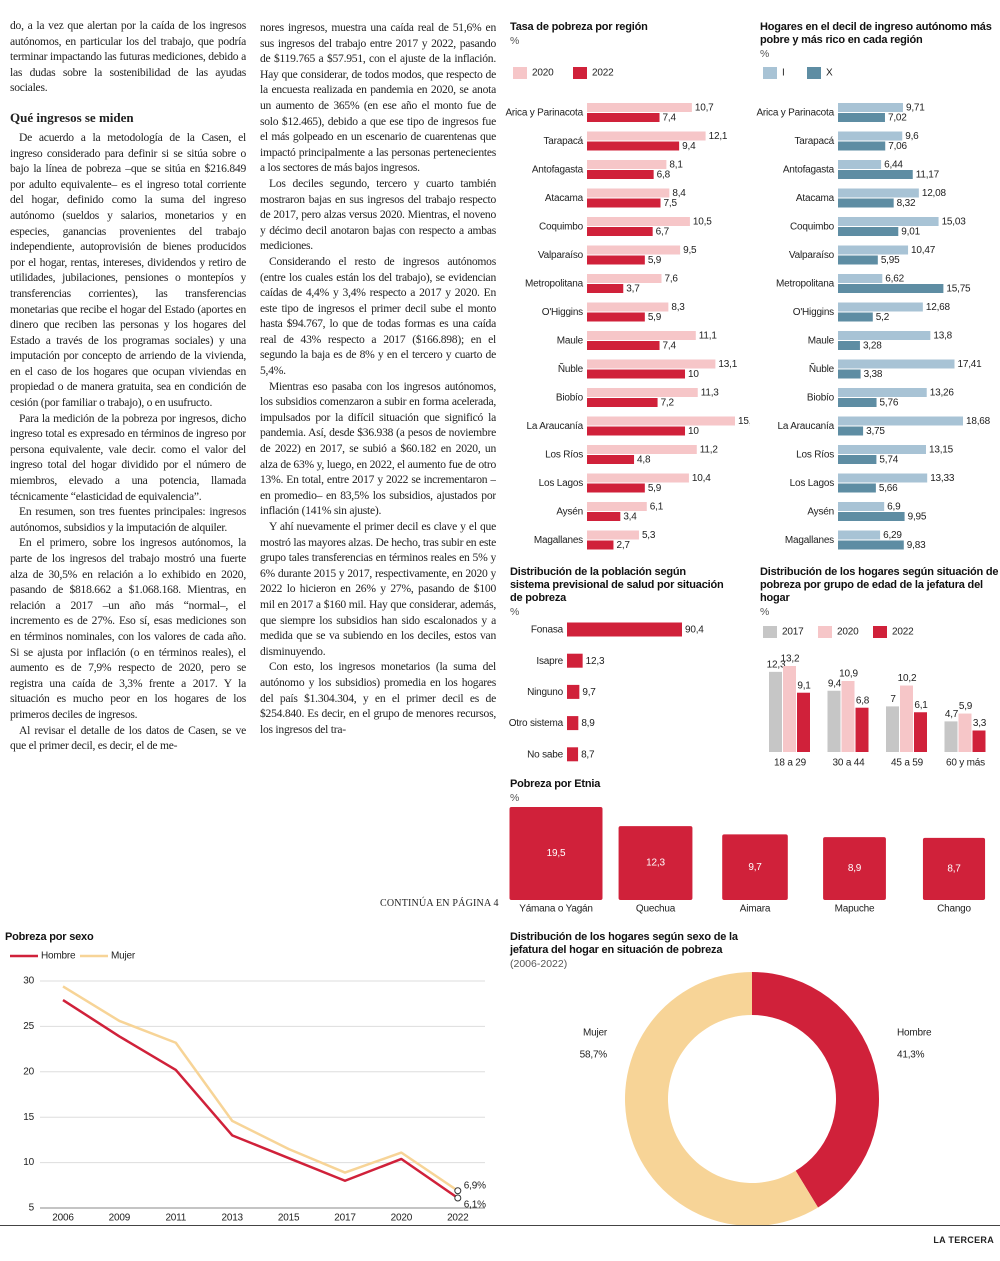 This screenshot has width=1000, height=1261. Describe the element at coordinates (539, 964) in the screenshot. I see `chart-subtitle: (2006-2022)` at that location.